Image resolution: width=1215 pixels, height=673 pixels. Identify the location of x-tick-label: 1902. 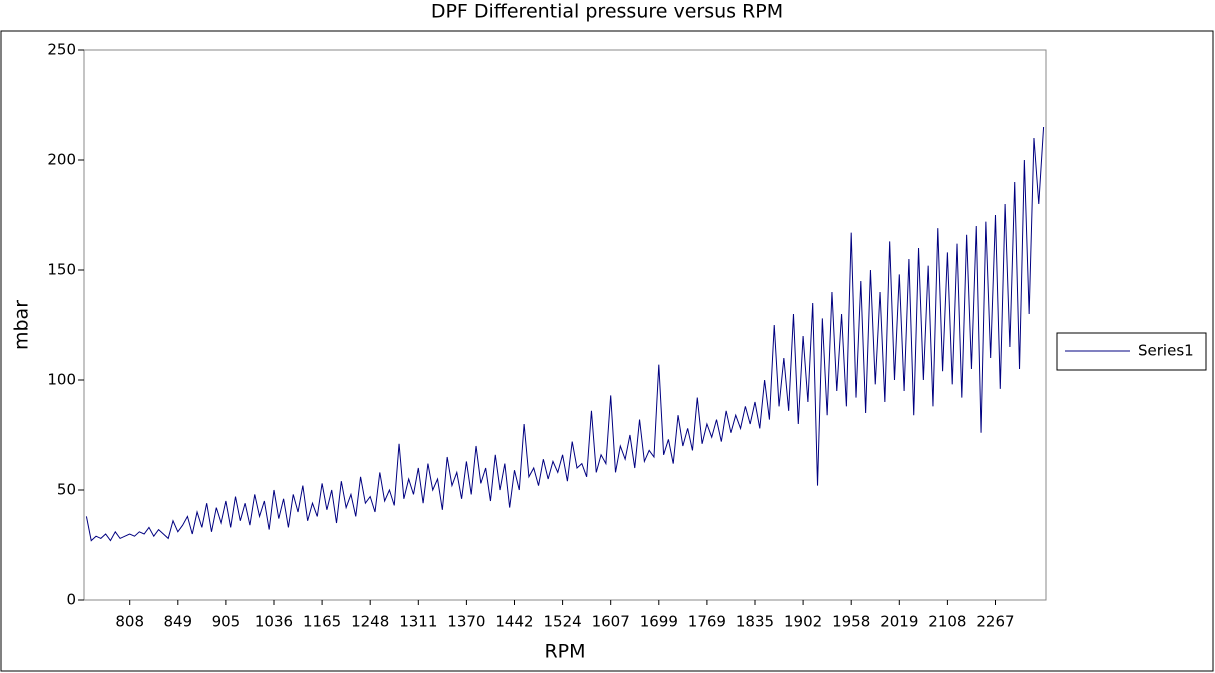
(803, 622).